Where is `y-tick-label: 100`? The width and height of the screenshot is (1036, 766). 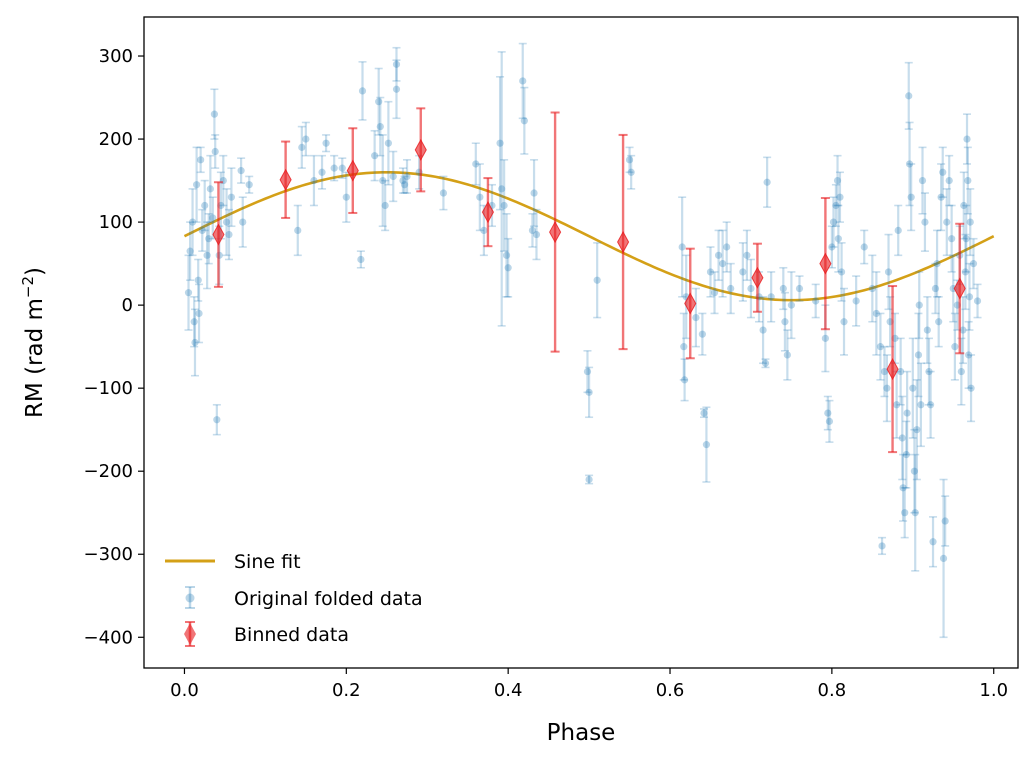
y-tick-label: 100 is located at coordinates (116, 222).